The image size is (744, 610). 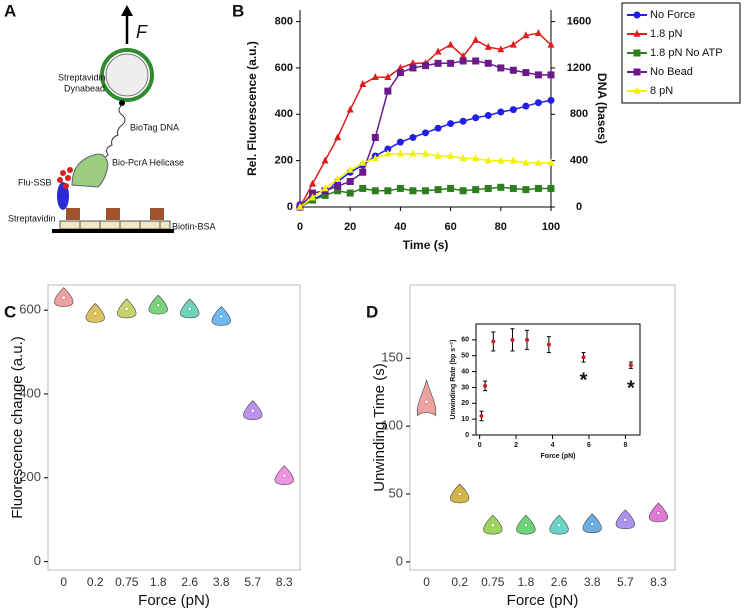 I want to click on x-tick-label: 100, so click(x=551, y=227).